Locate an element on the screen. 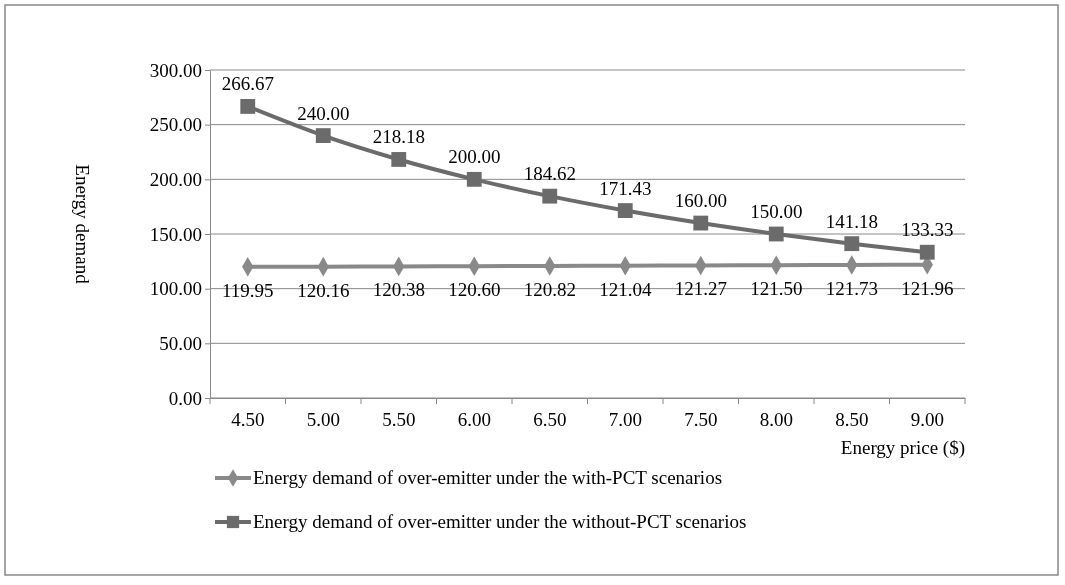 The width and height of the screenshot is (1065, 585). data-label: 240.00 is located at coordinates (323, 113).